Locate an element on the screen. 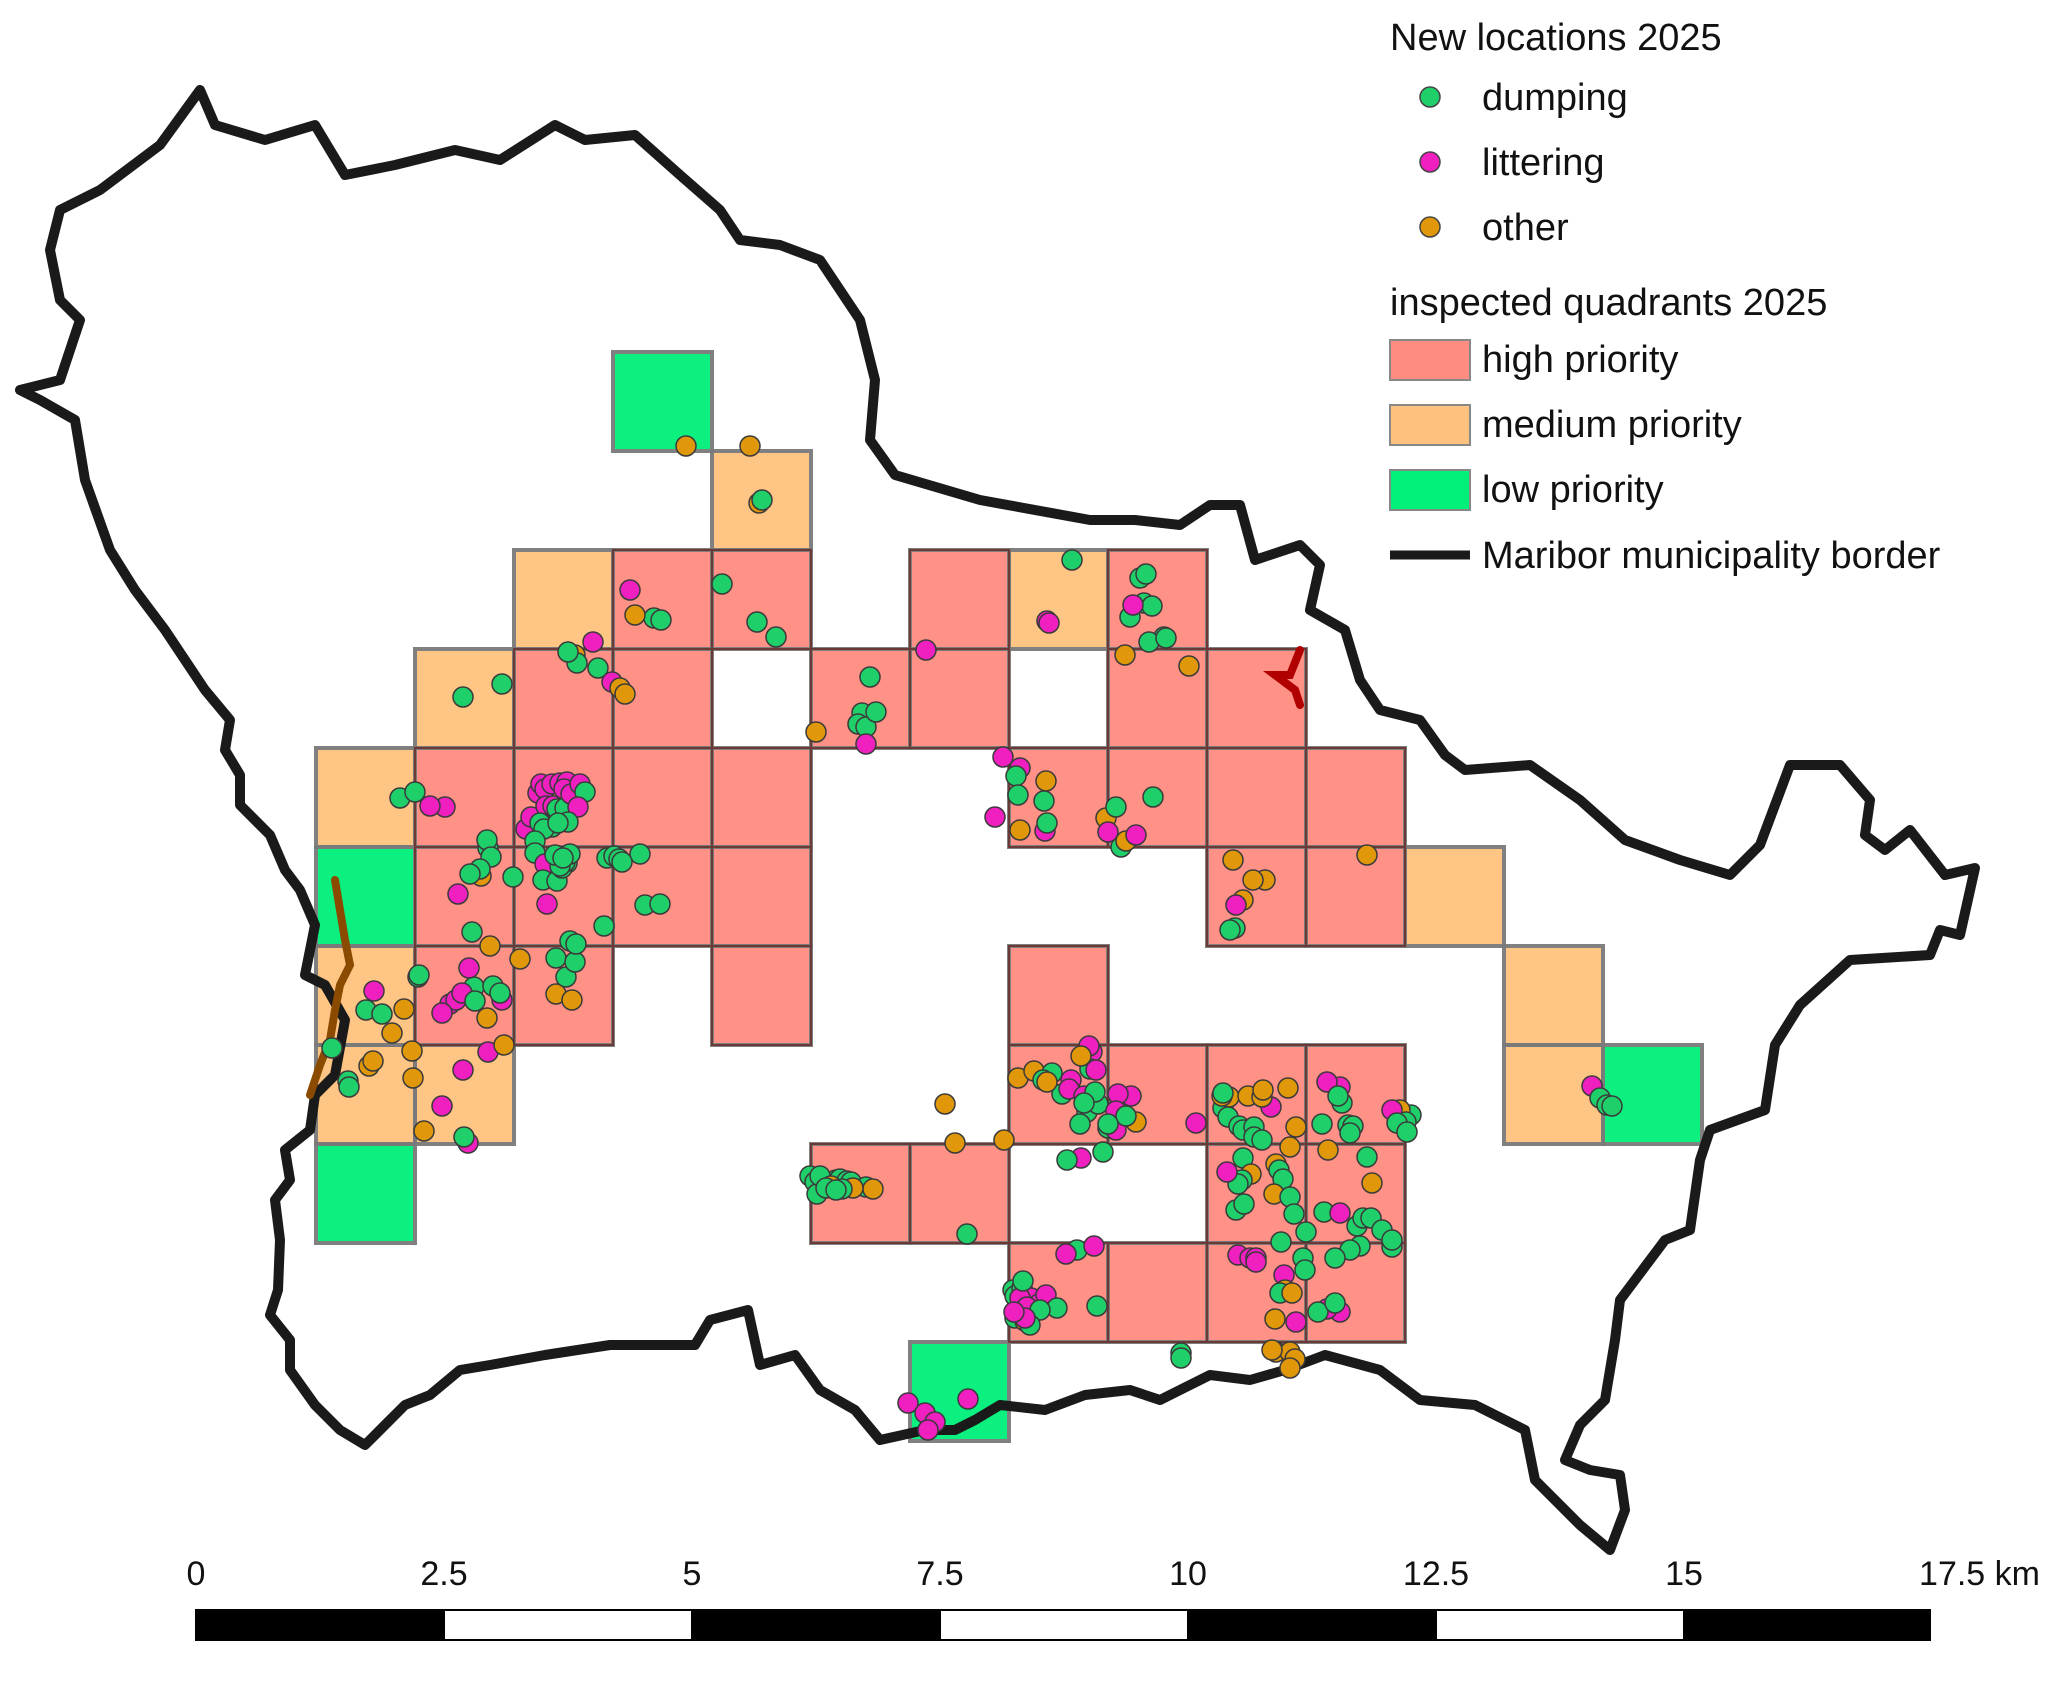  scale-label: 15 is located at coordinates (1684, 1574).